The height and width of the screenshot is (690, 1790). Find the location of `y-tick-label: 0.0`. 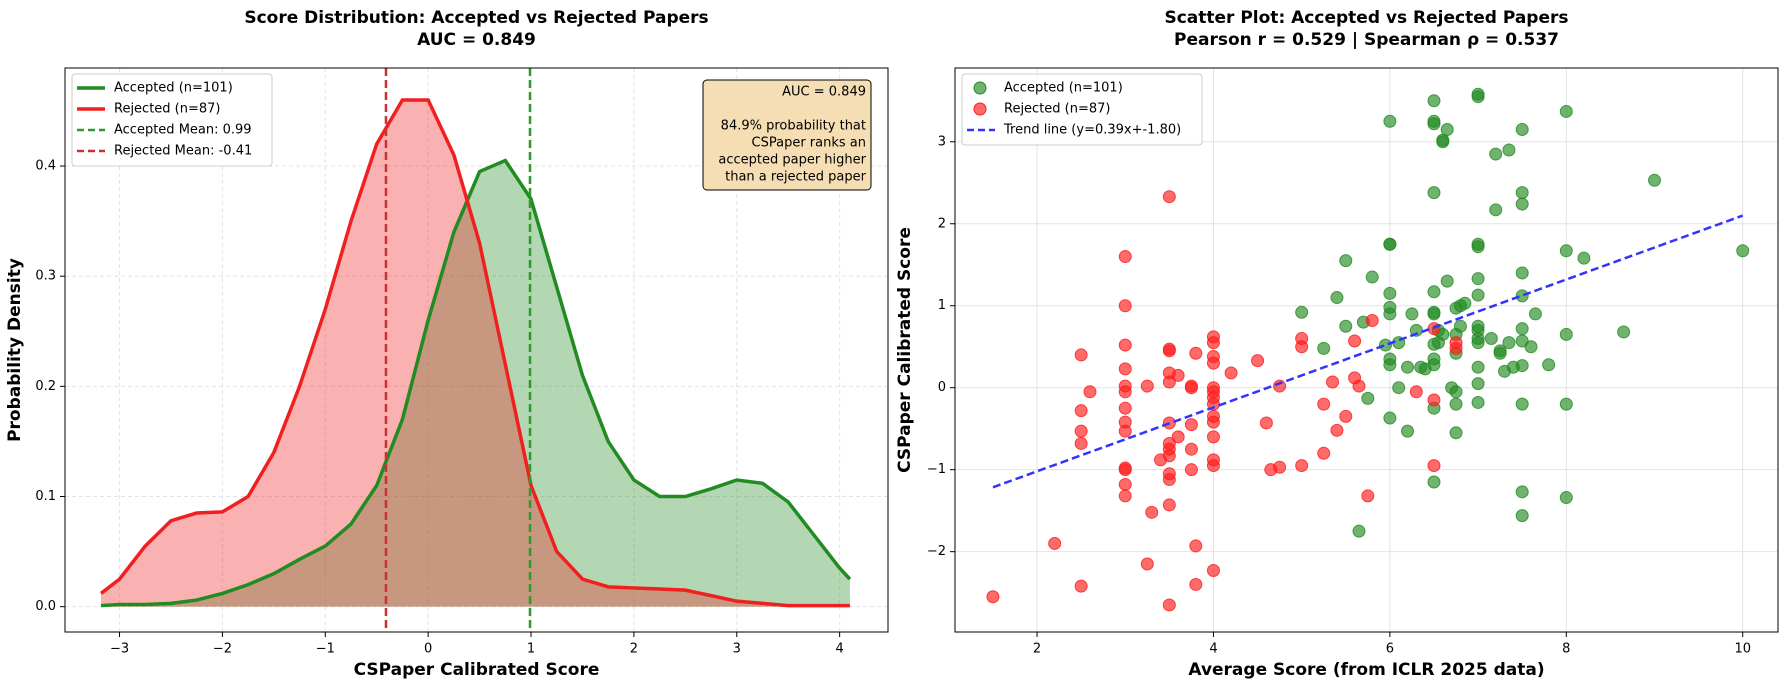

y-tick-label: 0.0 is located at coordinates (45, 606).